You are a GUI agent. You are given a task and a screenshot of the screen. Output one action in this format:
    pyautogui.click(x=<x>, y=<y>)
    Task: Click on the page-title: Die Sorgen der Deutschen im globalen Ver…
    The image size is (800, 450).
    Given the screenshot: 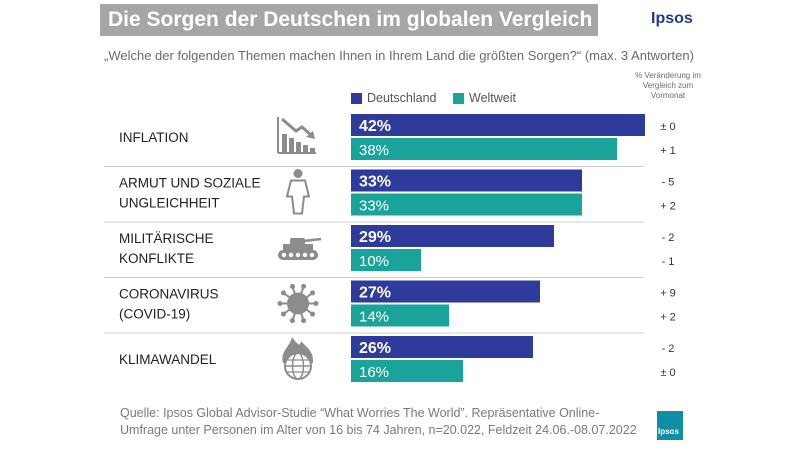 What is the action you would take?
    pyautogui.click(x=350, y=19)
    